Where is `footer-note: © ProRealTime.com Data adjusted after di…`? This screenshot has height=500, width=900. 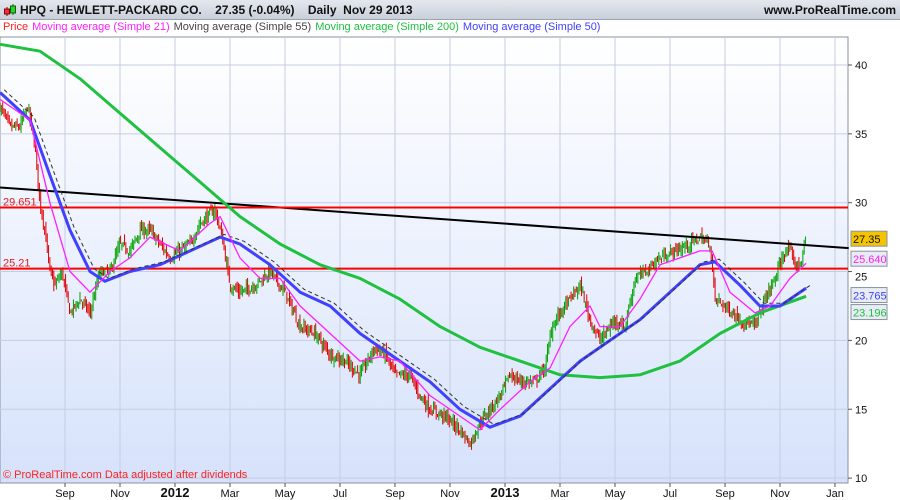 footer-note: © ProRealTime.com Data adjusted after di… is located at coordinates (125, 475).